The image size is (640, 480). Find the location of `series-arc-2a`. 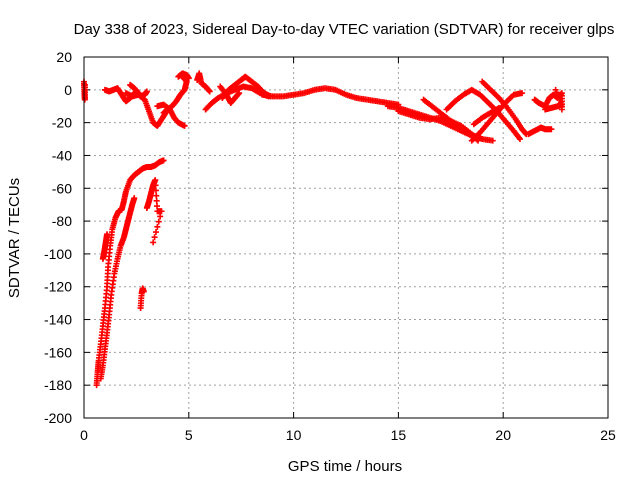

series-arc-2a is located at coordinates (130, 273).